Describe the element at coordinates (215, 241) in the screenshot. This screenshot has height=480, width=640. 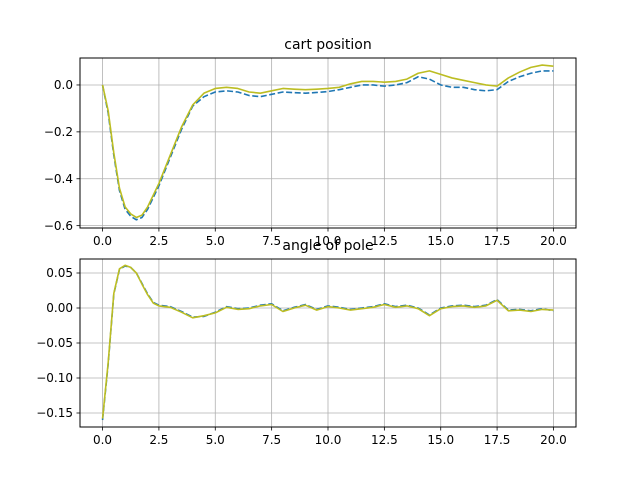
I see `cart-position-x-tick-label: 5.0` at that location.